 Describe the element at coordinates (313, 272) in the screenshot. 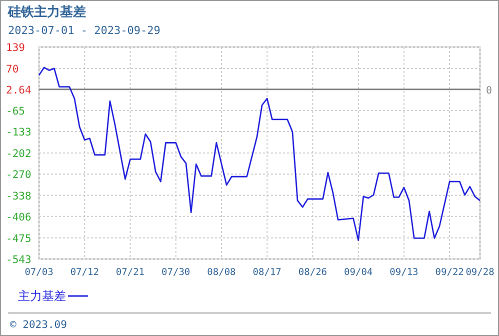

I see `x-tick-label: 08/26` at that location.